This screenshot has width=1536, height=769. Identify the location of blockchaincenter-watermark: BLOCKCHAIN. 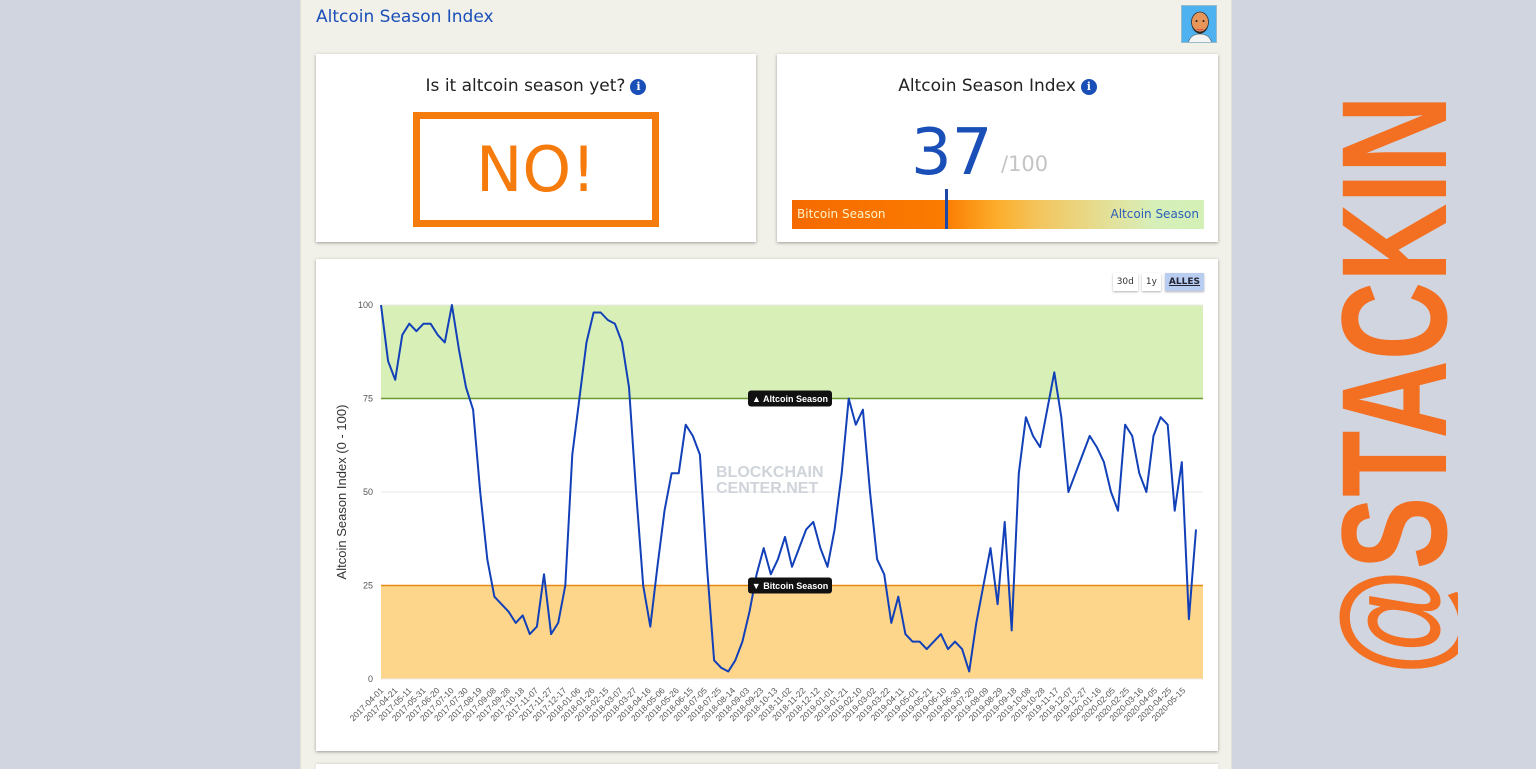
(770, 472).